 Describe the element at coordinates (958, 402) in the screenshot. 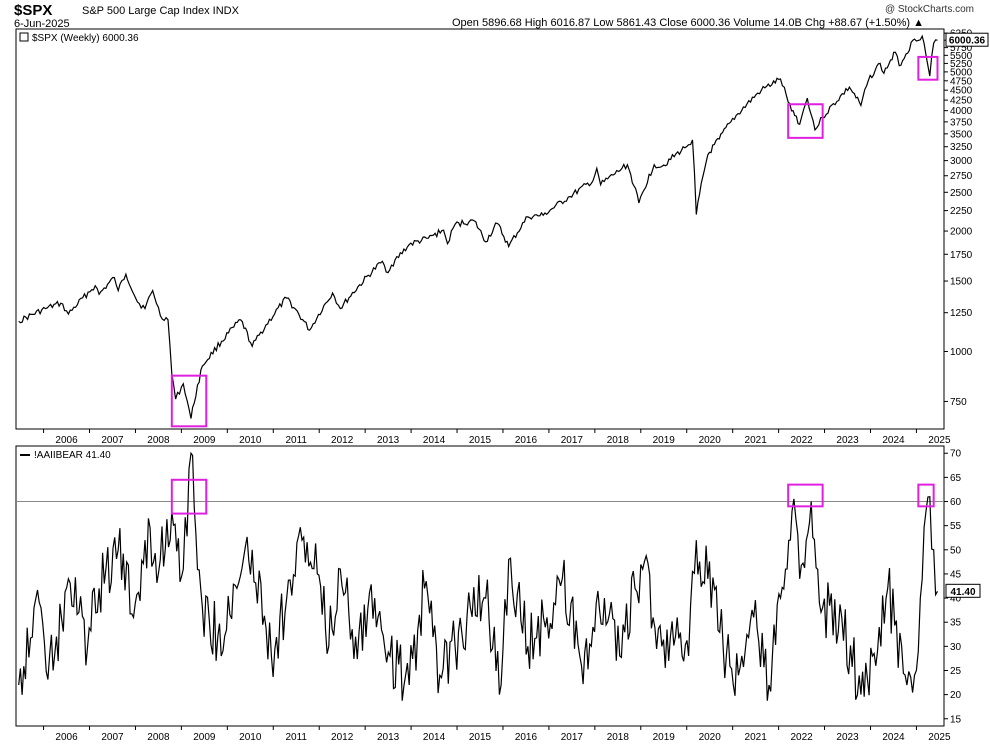

I see `price-y-tick-label: 750` at that location.